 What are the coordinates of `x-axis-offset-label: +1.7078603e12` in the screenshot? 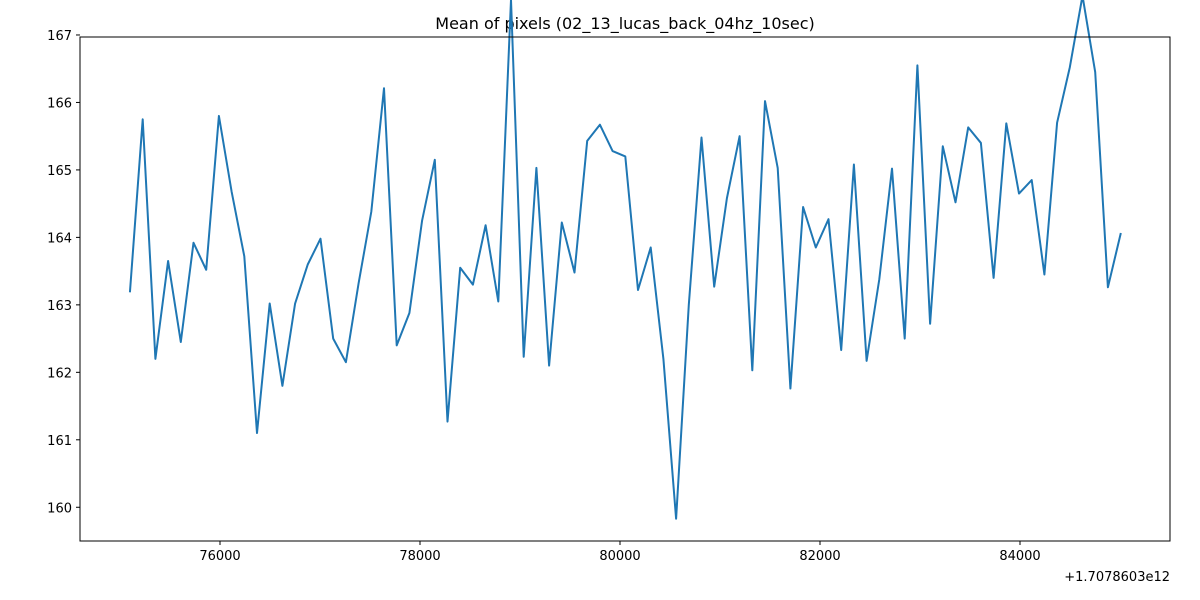 It's located at (1117, 577).